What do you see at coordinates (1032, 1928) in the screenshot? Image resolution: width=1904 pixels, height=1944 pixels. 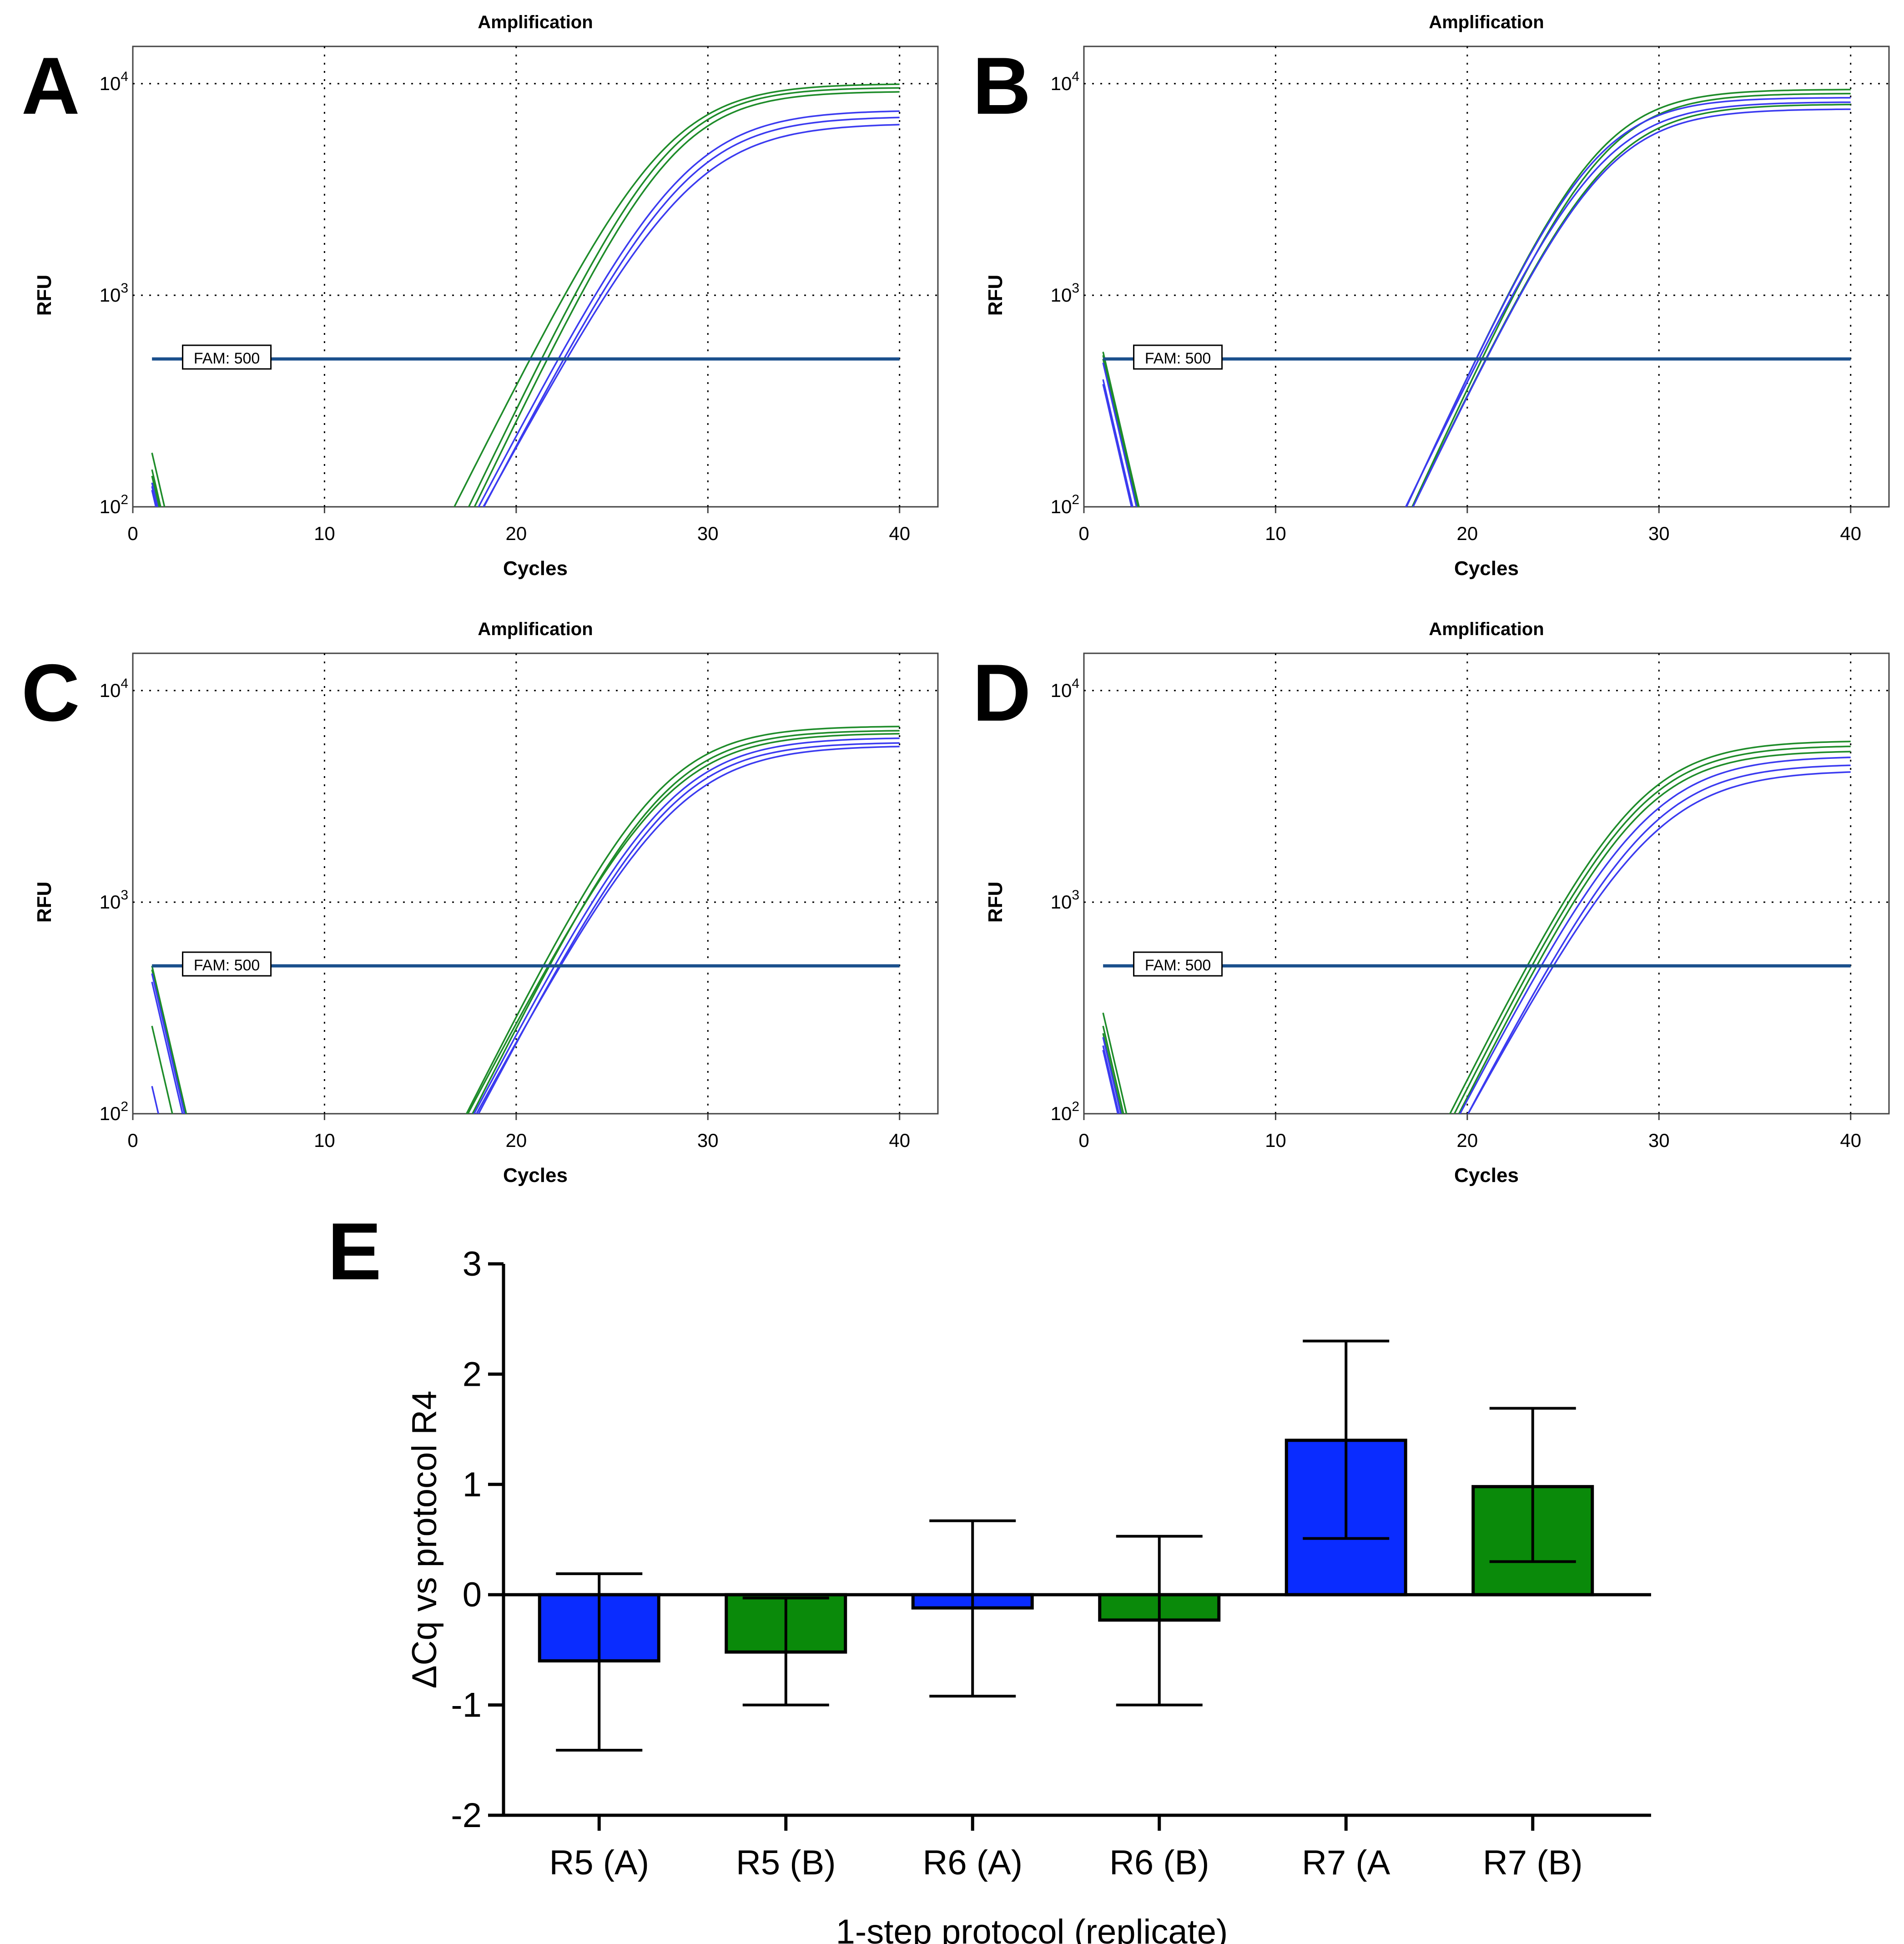 I see `x-axis-label: 1-step protocol (replicate)` at bounding box center [1032, 1928].